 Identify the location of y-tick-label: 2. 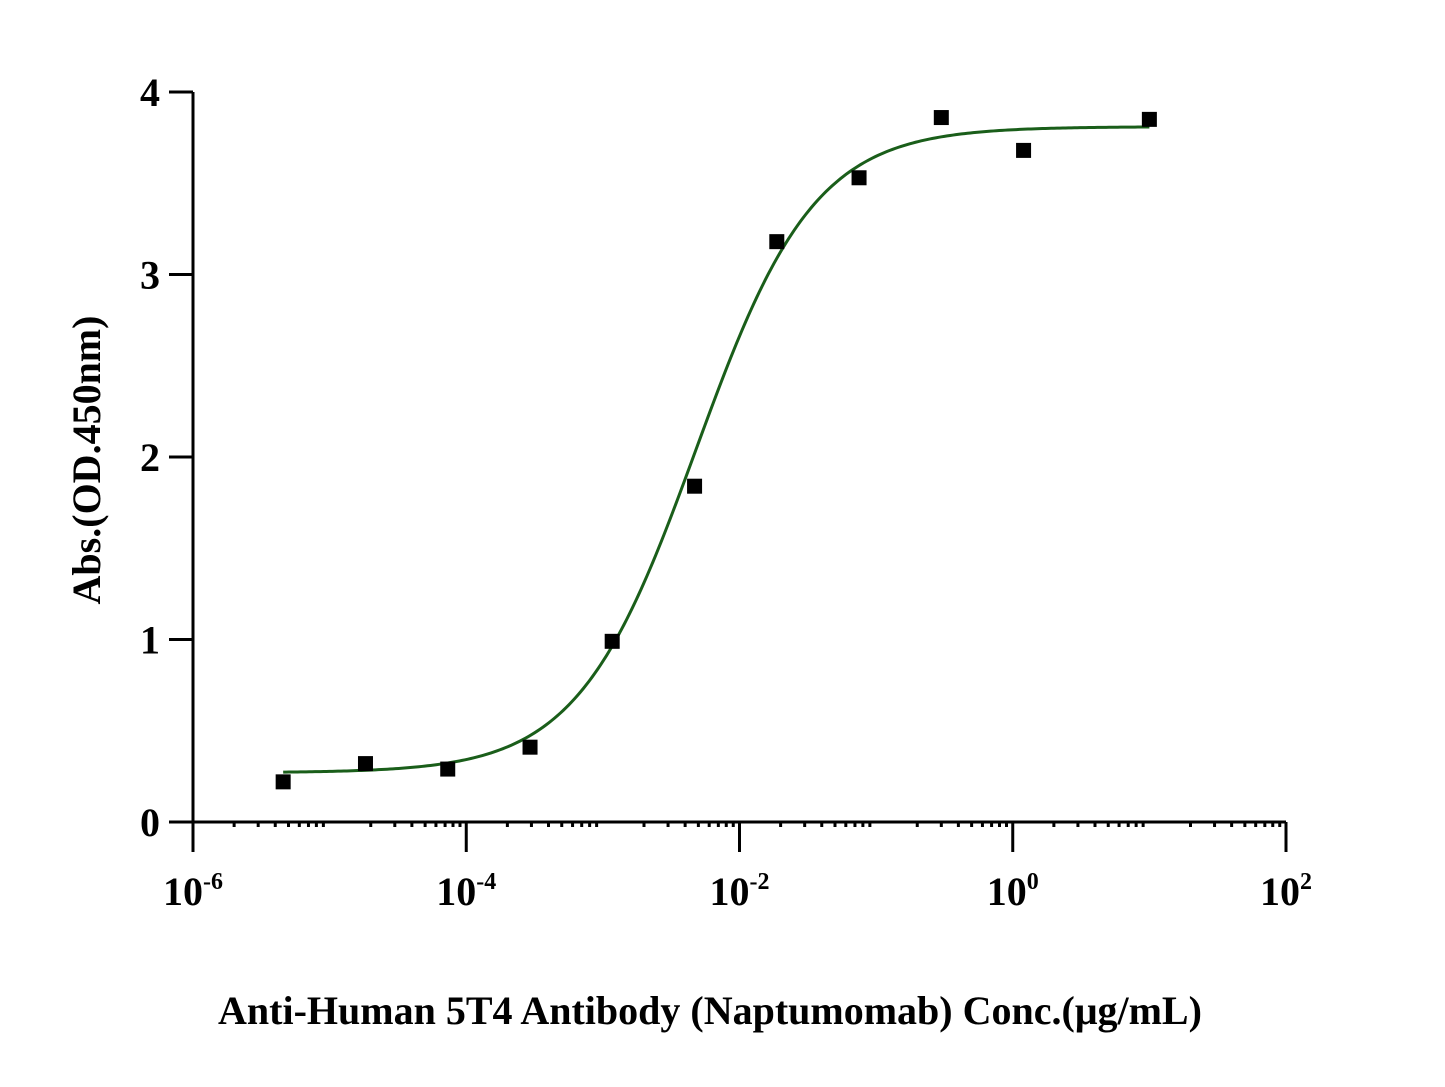
(150, 457).